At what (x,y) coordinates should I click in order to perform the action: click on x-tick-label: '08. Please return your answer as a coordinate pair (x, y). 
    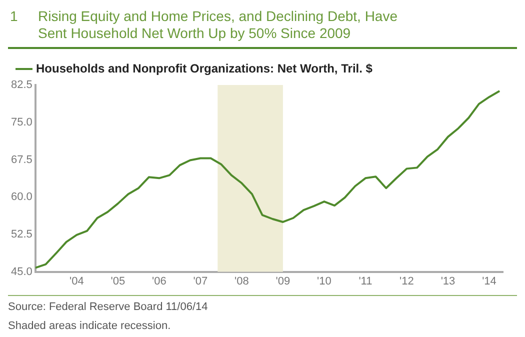
    Looking at the image, I should click on (241, 281).